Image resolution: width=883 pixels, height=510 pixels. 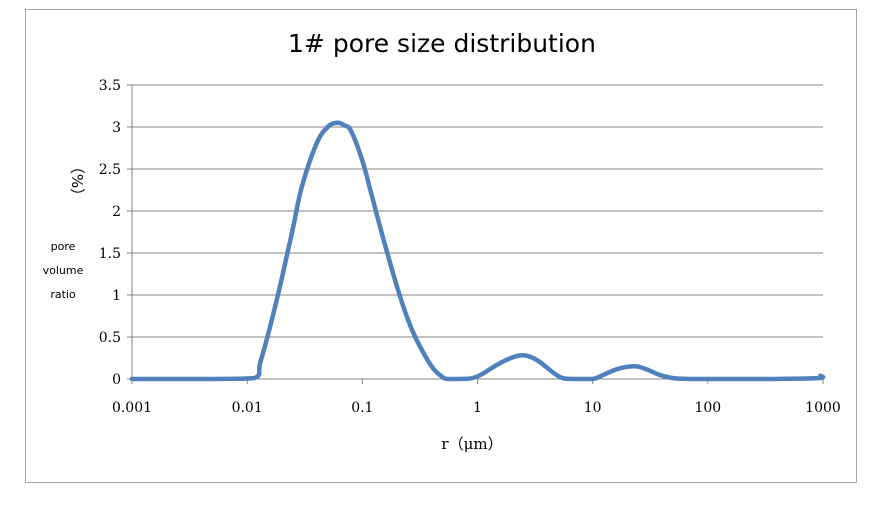 I want to click on y-axis-label-line-1: pore, so click(x=63, y=246).